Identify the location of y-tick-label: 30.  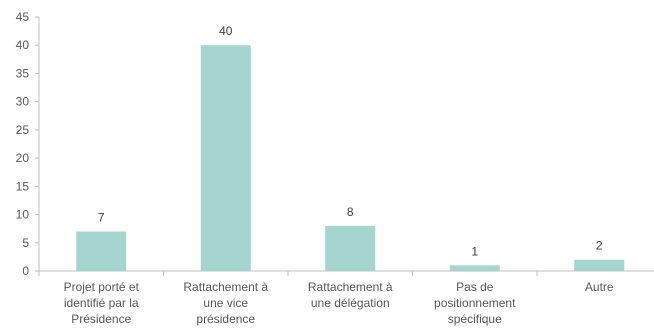
(23, 102).